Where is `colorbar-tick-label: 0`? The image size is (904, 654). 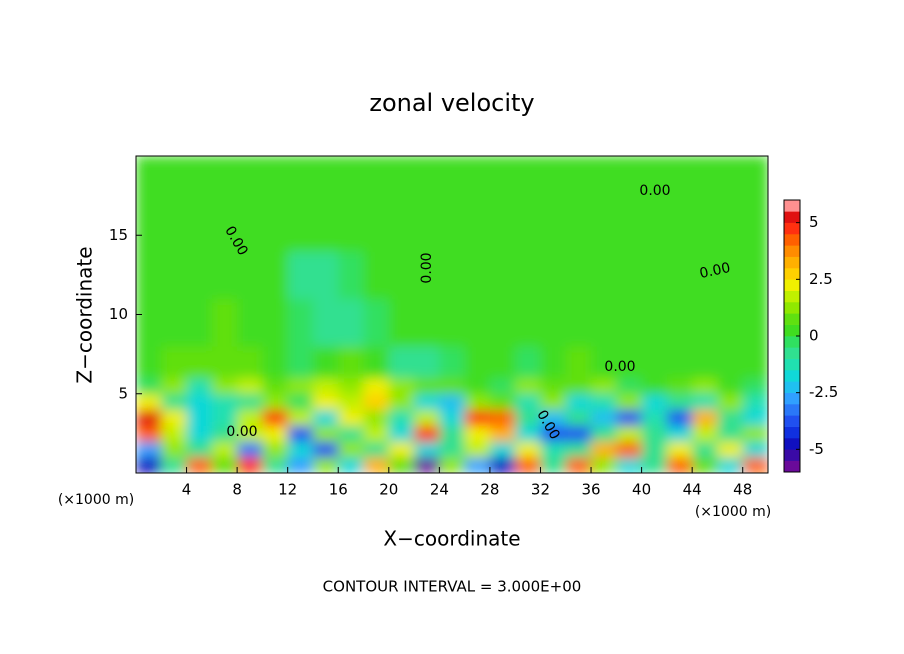
colorbar-tick-label: 0 is located at coordinates (814, 336).